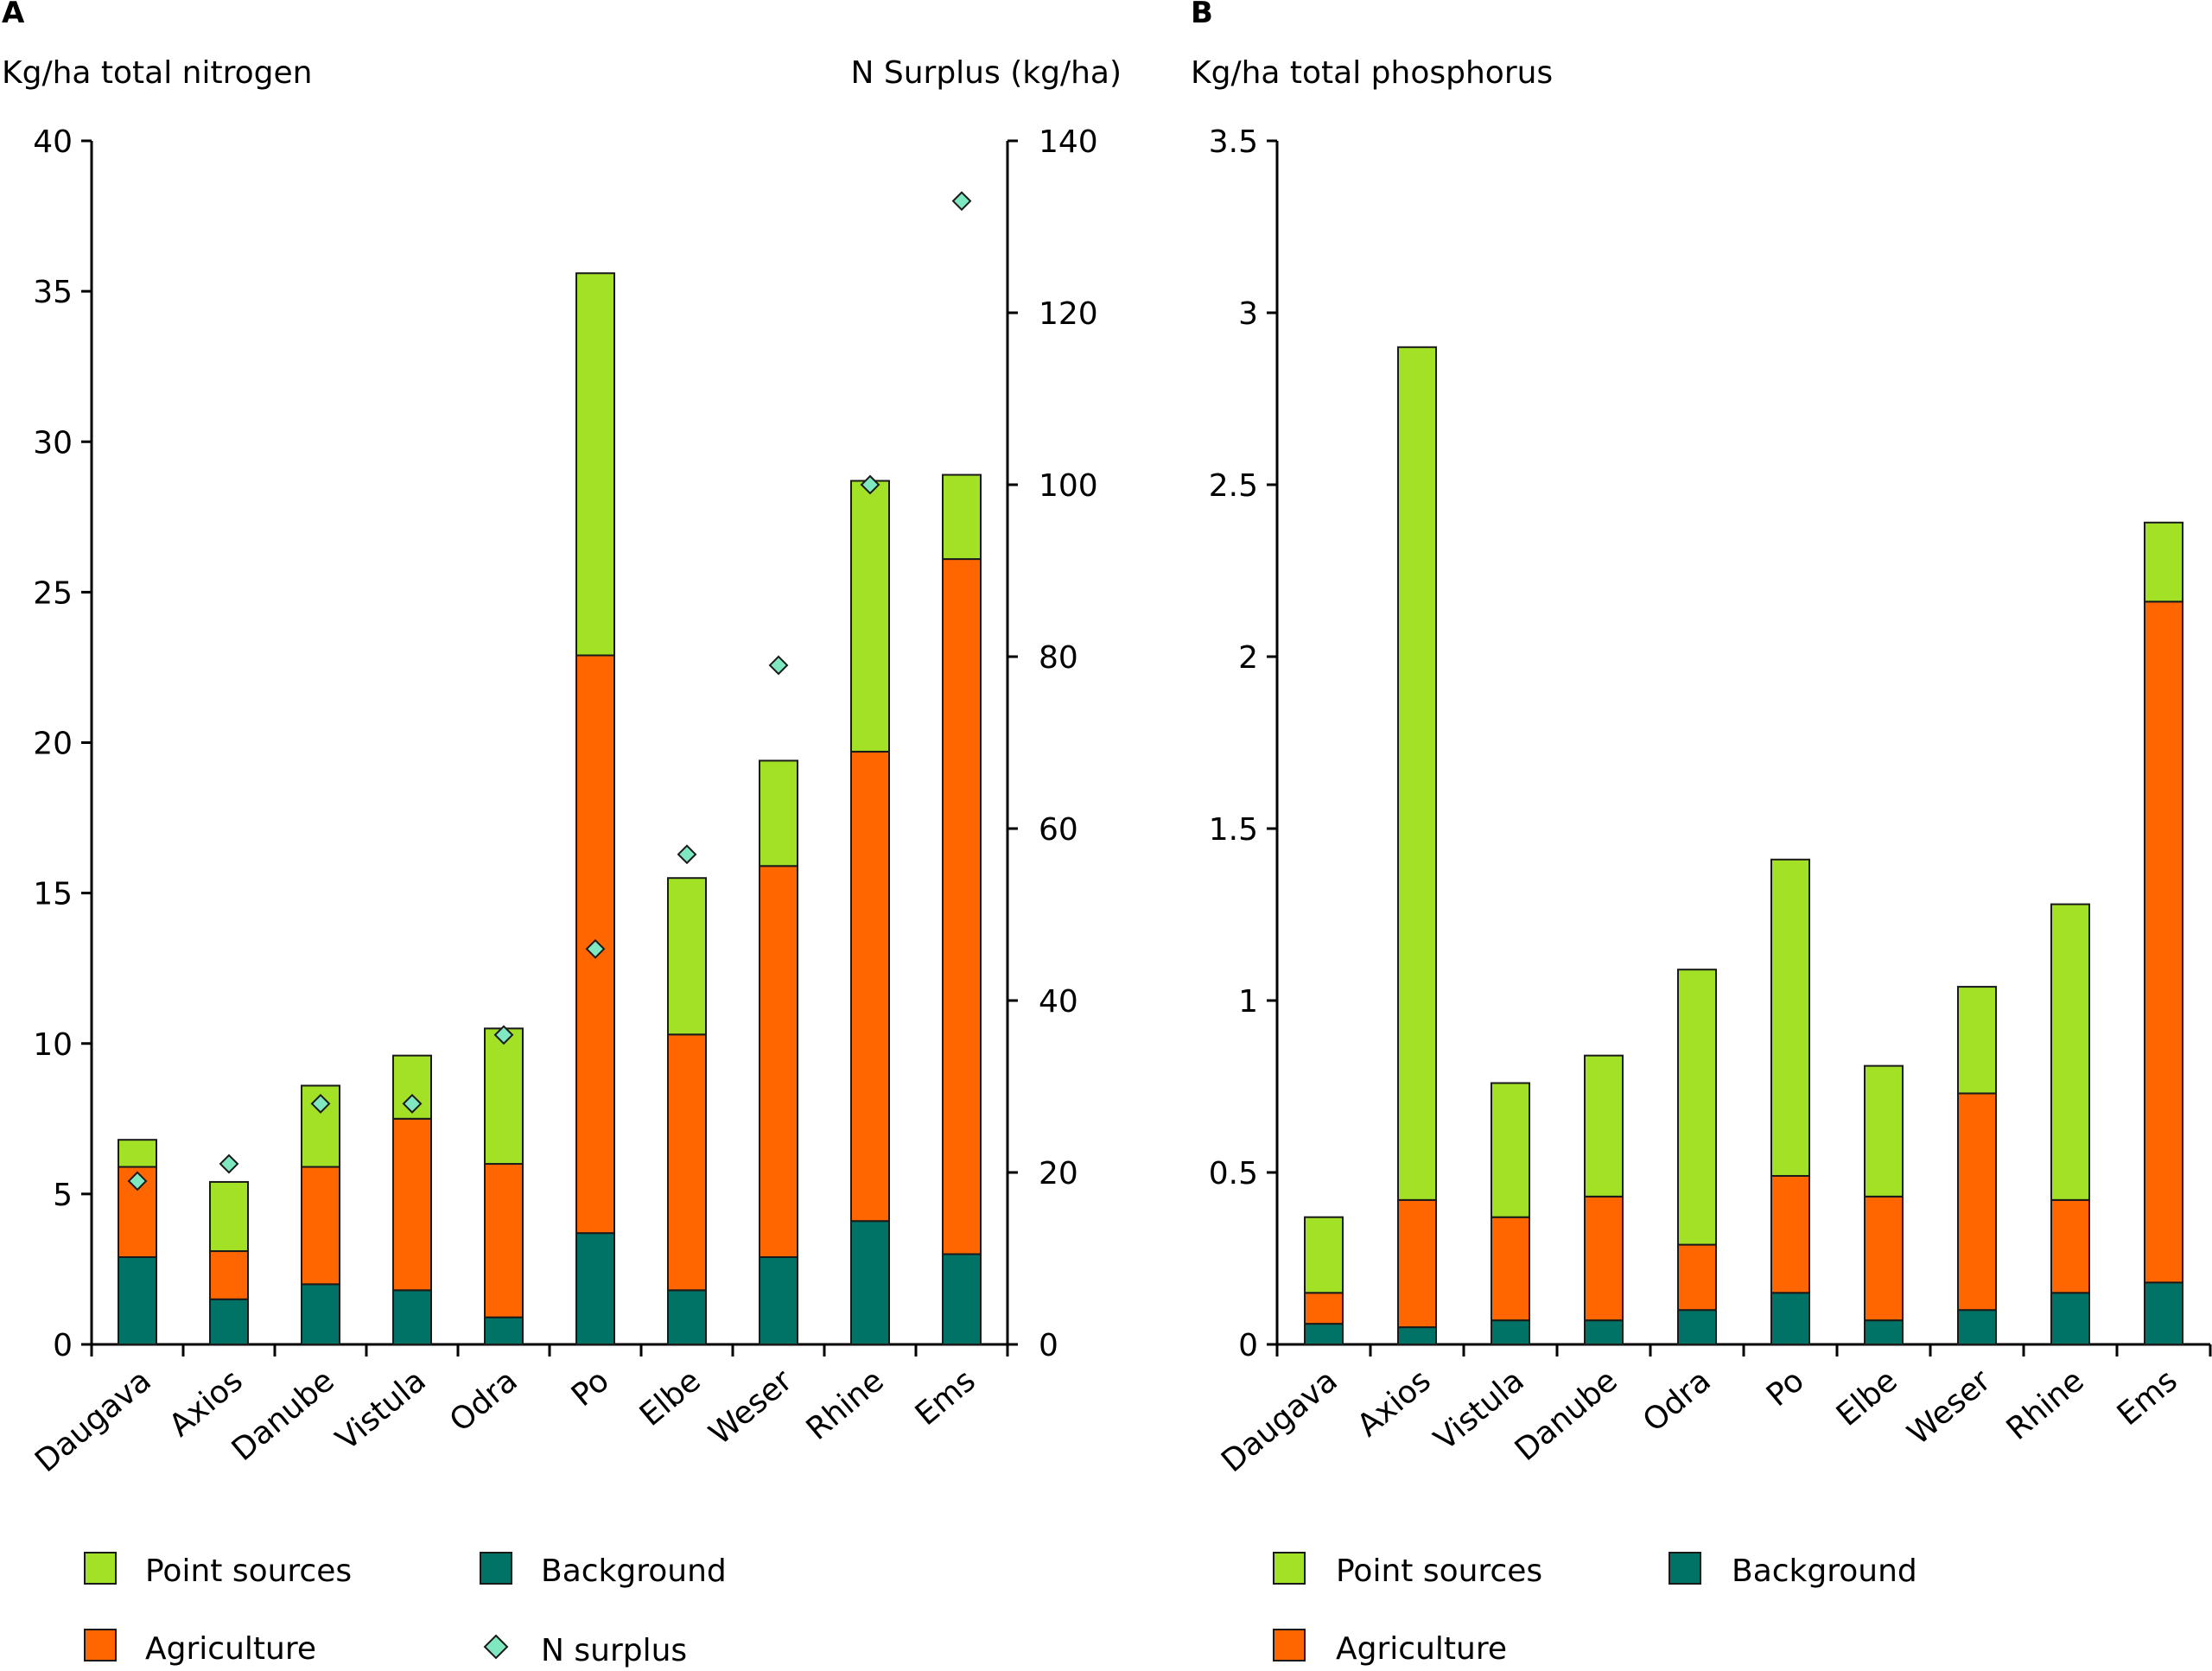 This screenshot has height=1671, width=2212. Describe the element at coordinates (1233, 1173) in the screenshot. I see `y-tick-label: 0.5` at that location.